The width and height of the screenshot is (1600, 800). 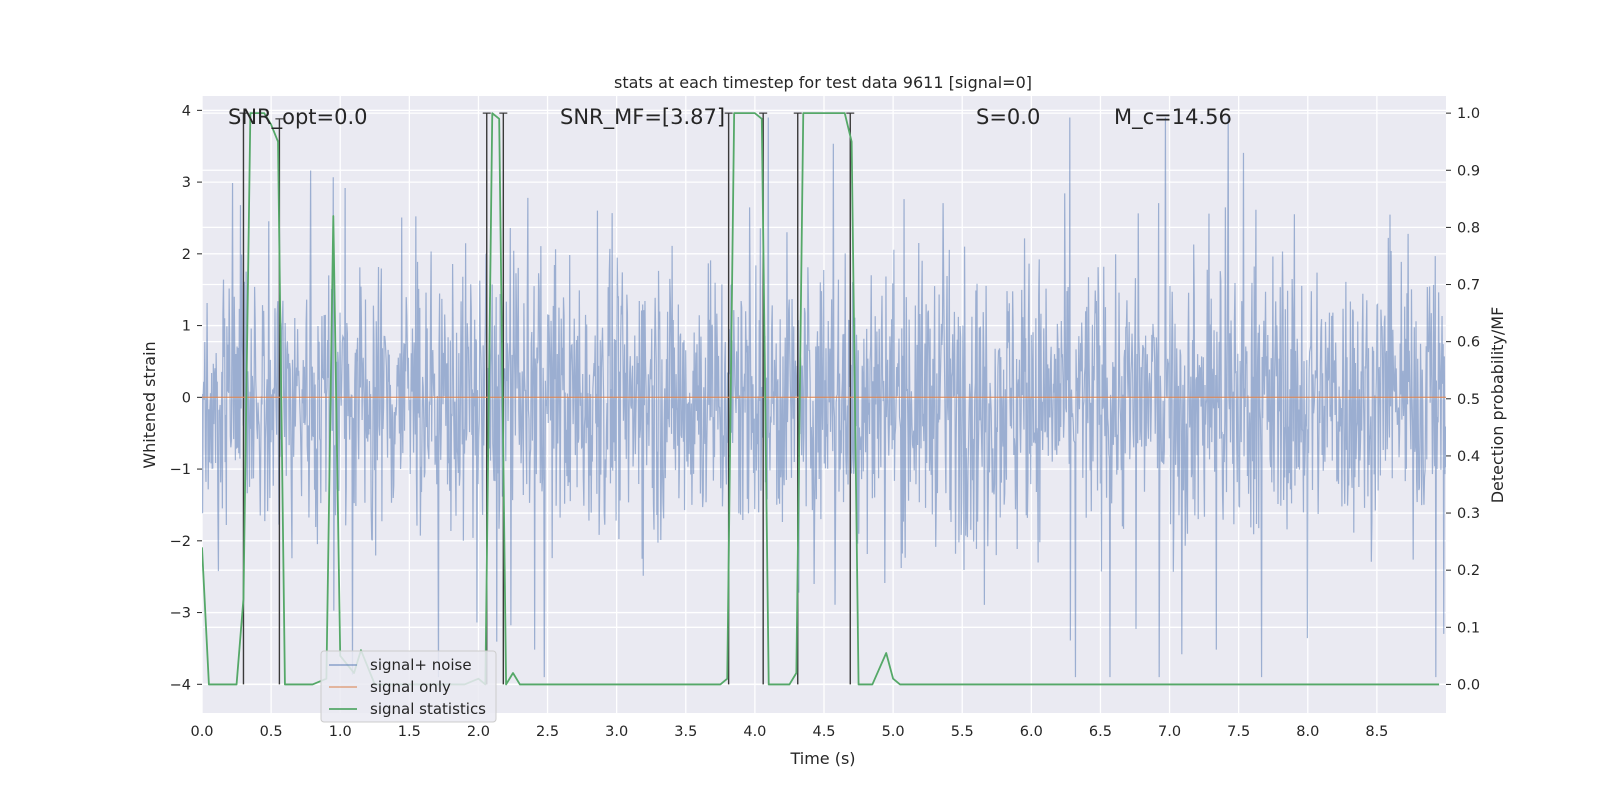 I want to click on y-tick-label: 1, so click(x=186, y=327).